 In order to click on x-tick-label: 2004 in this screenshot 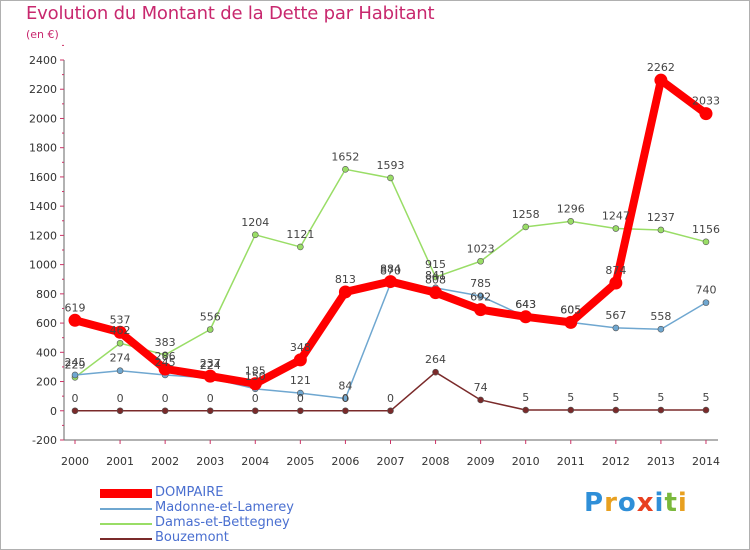, I will do `click(255, 461)`.